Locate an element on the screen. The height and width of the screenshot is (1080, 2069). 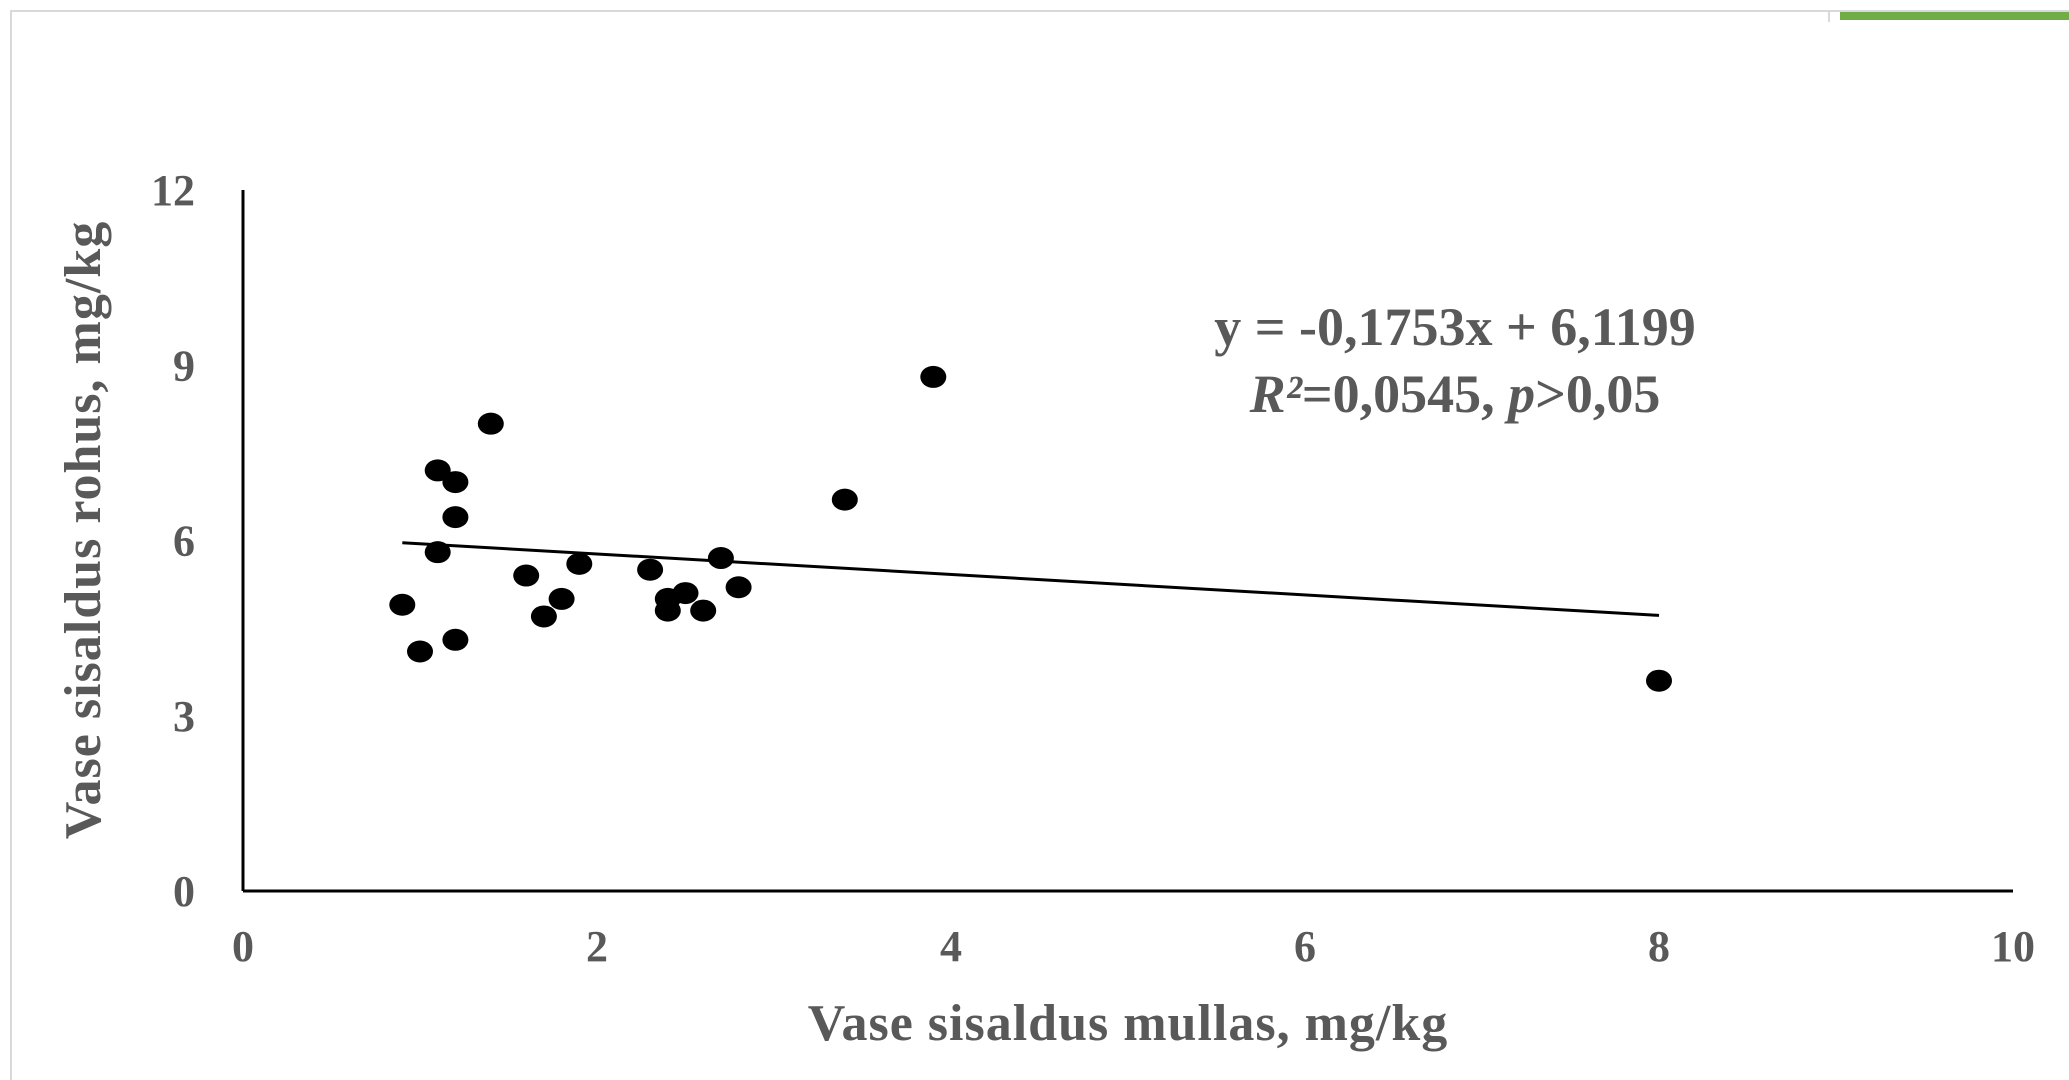
y-axis-title: Vase sisaldus rohus, mg/kg is located at coordinates (83, 530).